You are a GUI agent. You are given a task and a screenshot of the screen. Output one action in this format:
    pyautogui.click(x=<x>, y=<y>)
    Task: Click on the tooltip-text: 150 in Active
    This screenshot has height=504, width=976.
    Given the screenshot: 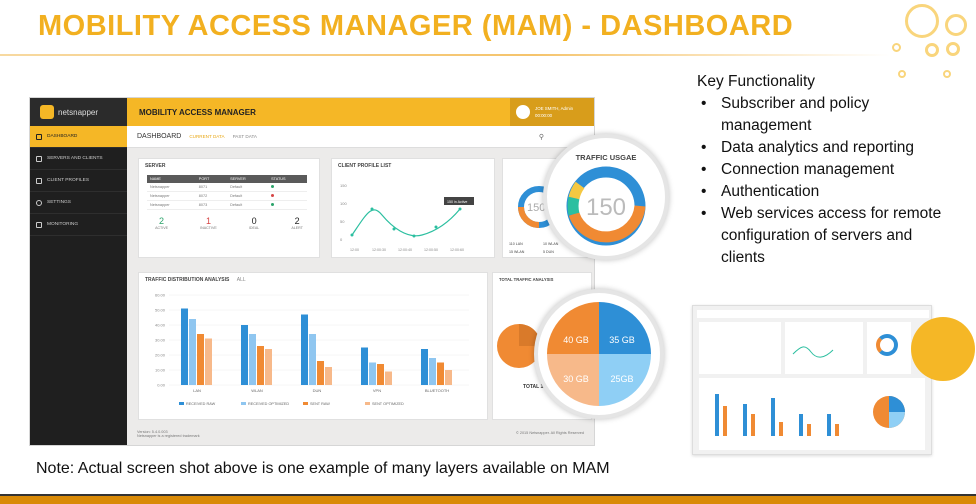 What is the action you would take?
    pyautogui.click(x=457, y=202)
    